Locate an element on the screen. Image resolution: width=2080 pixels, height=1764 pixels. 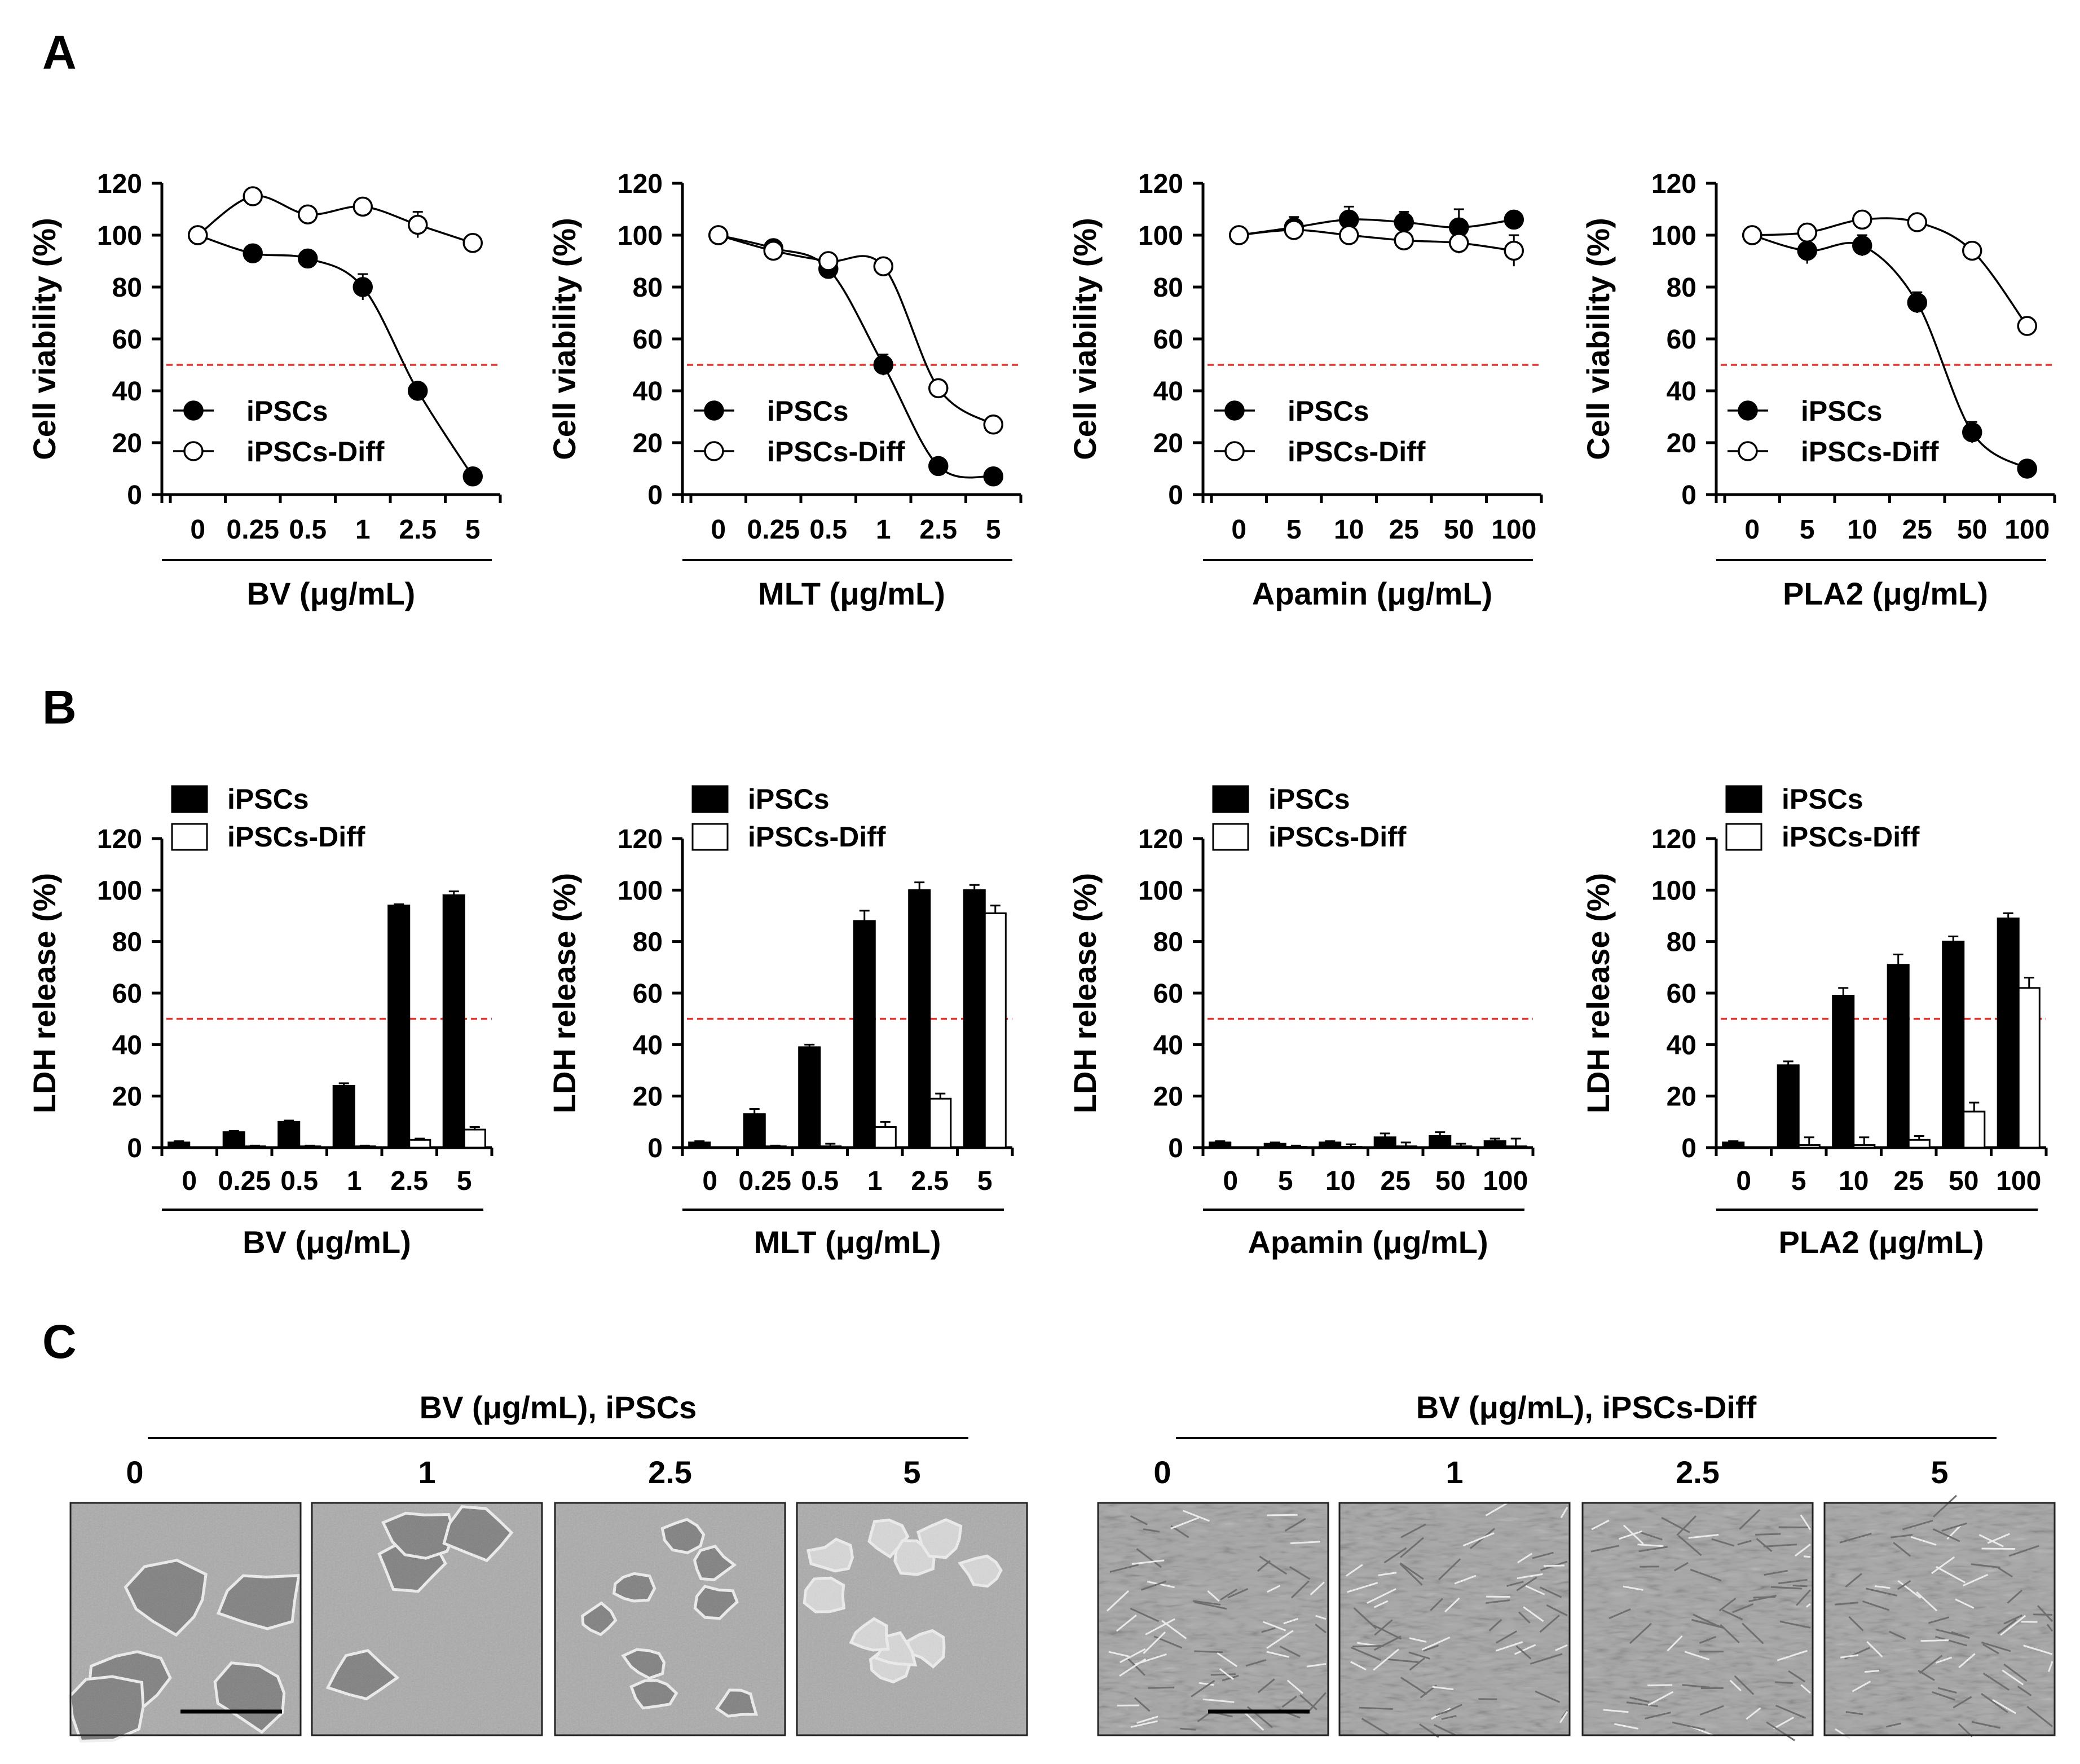
x-tick-label: 2.5 is located at coordinates (409, 1181).